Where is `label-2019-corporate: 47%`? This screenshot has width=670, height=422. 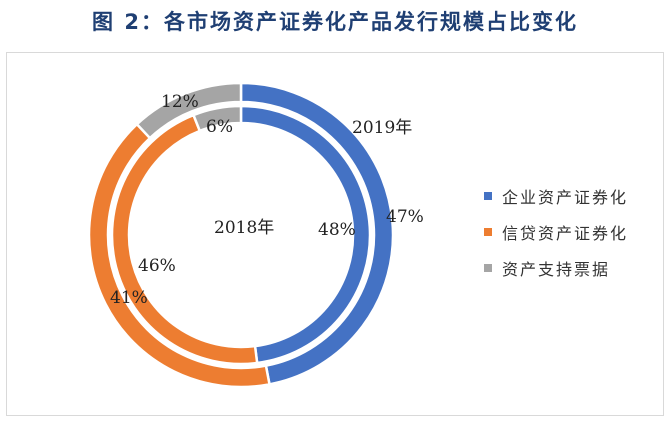
label-2019-corporate: 47% is located at coordinates (405, 217).